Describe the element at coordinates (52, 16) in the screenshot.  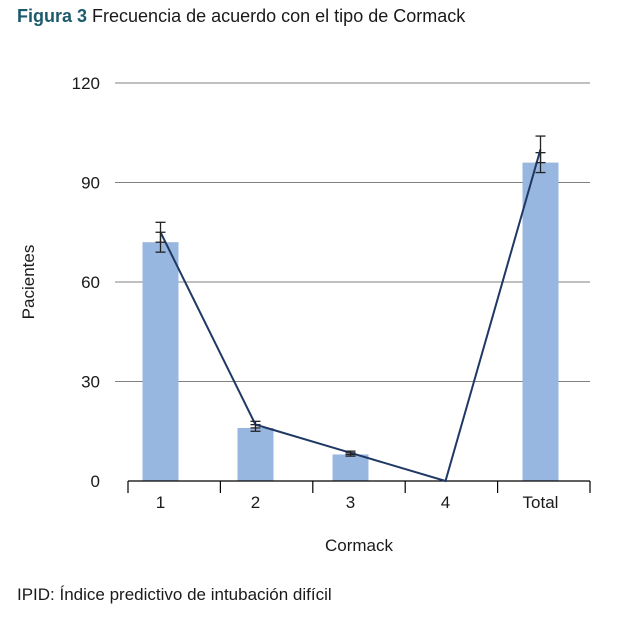
I see `figure-label: Figura 3` at that location.